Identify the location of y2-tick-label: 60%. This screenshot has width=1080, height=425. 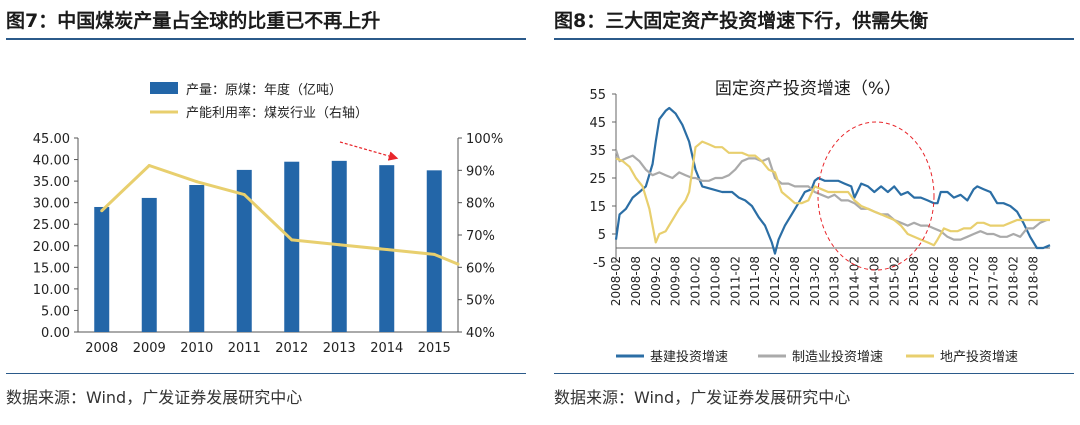
(480, 268).